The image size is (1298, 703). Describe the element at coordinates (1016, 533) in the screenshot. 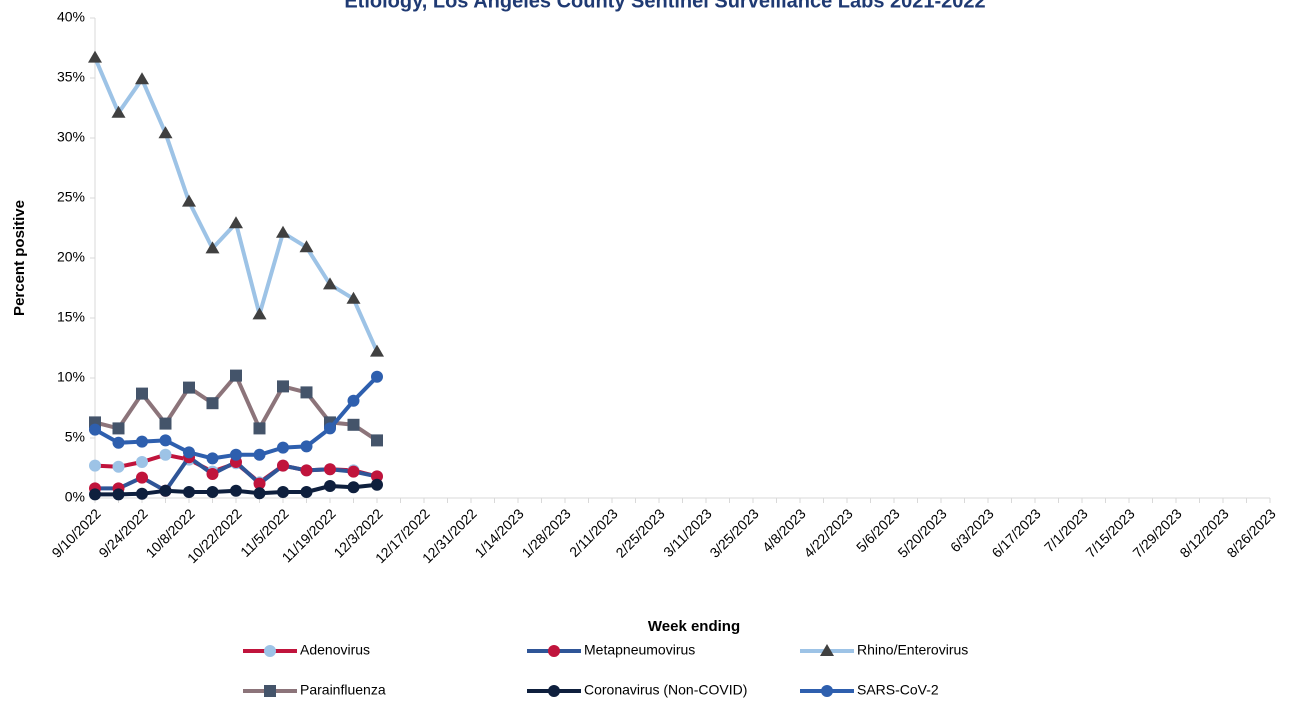

I see `x-tick-label: 6/17/2023` at that location.